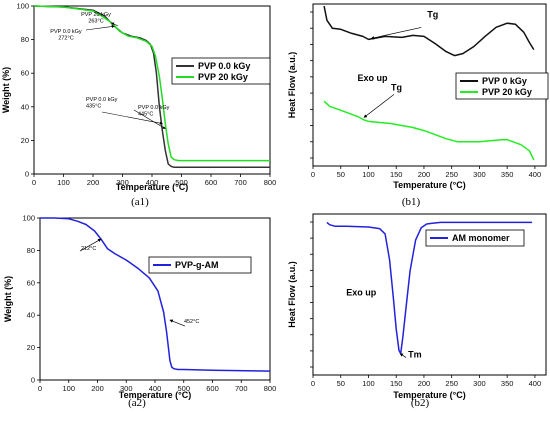  Describe the element at coordinates (411, 202) in the screenshot. I see `panel-caption: (b1)` at that location.